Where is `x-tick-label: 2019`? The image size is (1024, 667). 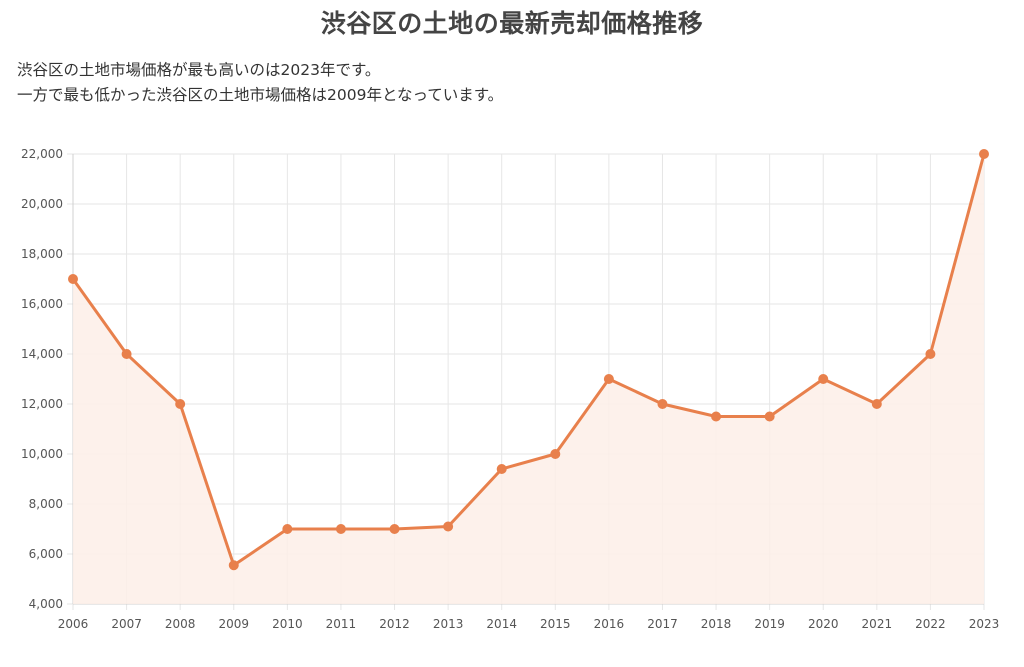
x-tick-label: 2019 is located at coordinates (769, 624).